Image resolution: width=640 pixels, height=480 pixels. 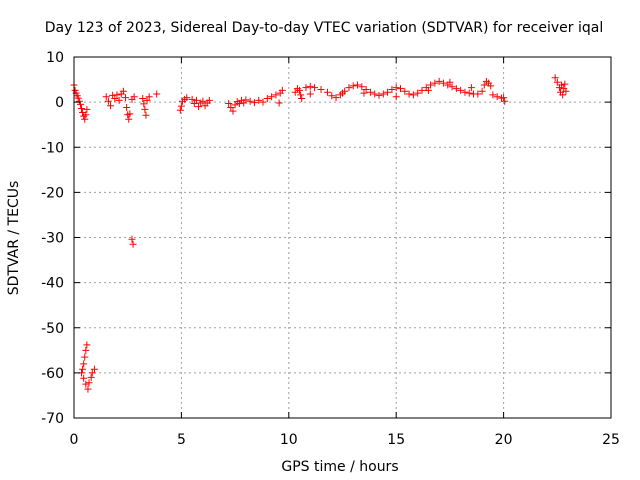 What do you see at coordinates (339, 467) in the screenshot?
I see `x-axis-label: GPS time / hours` at bounding box center [339, 467].